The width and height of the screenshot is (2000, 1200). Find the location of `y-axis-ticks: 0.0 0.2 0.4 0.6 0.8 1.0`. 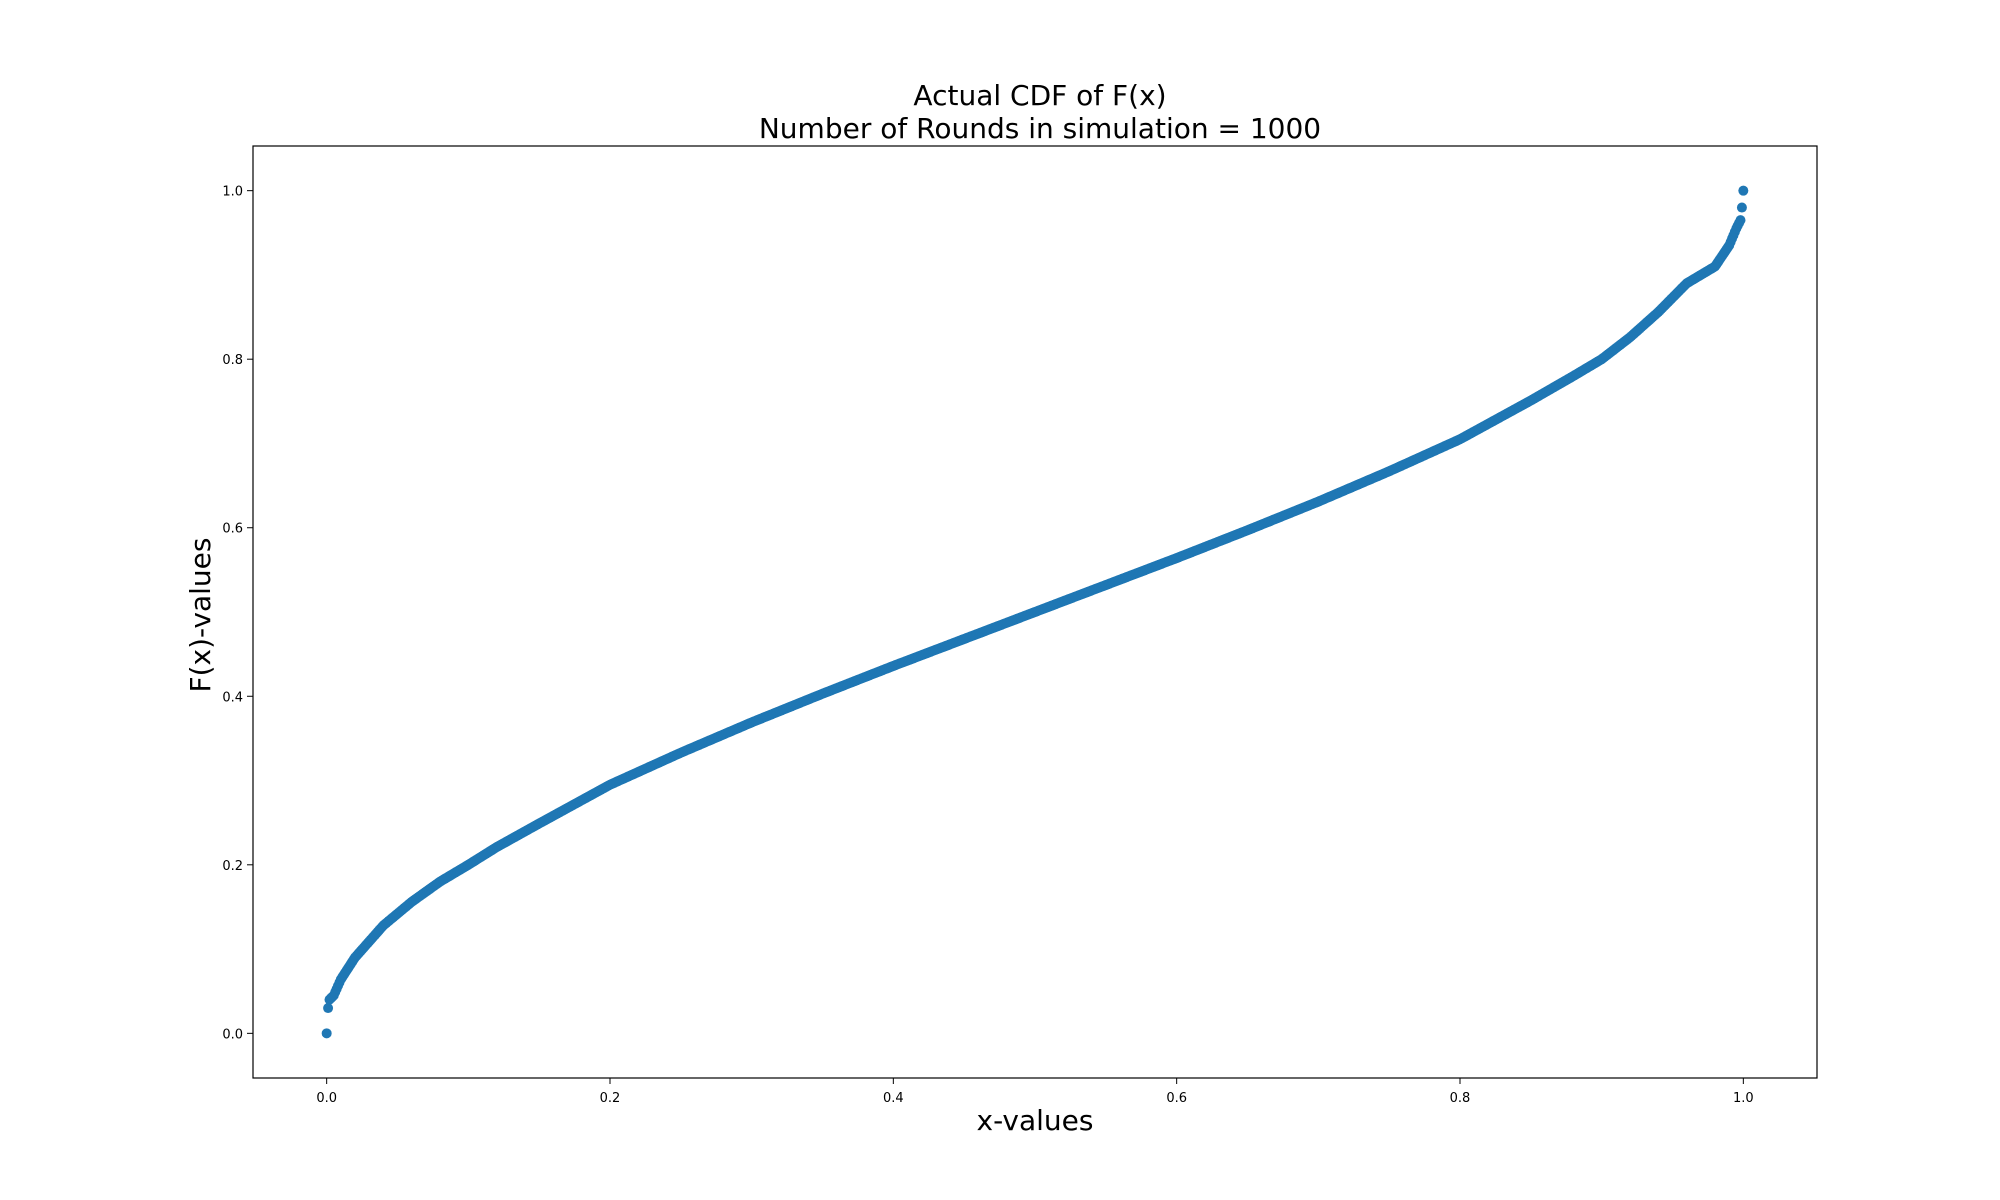

y-axis-ticks: 0.0 0.2 0.4 0.6 0.8 1.0 is located at coordinates (237, 613).